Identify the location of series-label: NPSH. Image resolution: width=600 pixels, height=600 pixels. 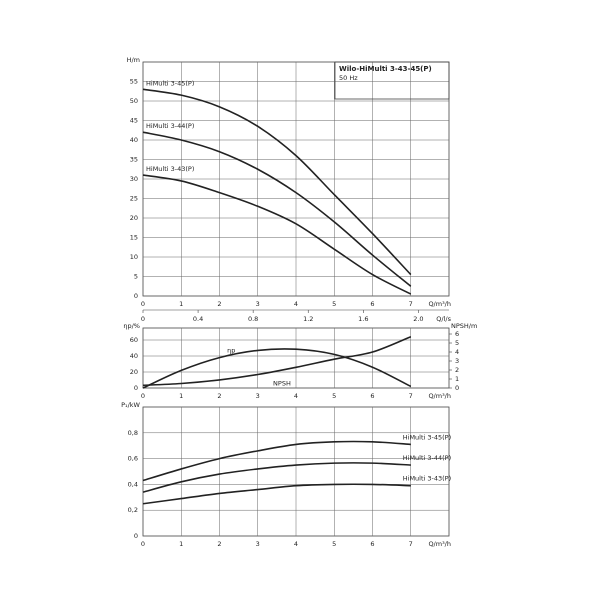
(282, 384).